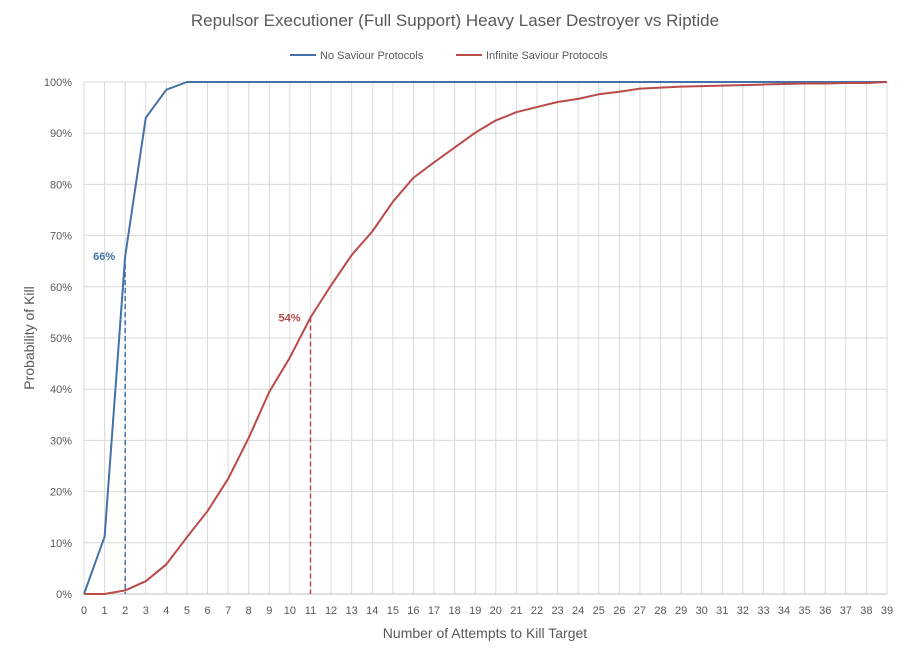 The image size is (910, 660). What do you see at coordinates (61, 390) in the screenshot?
I see `y-tick-label: 40%` at bounding box center [61, 390].